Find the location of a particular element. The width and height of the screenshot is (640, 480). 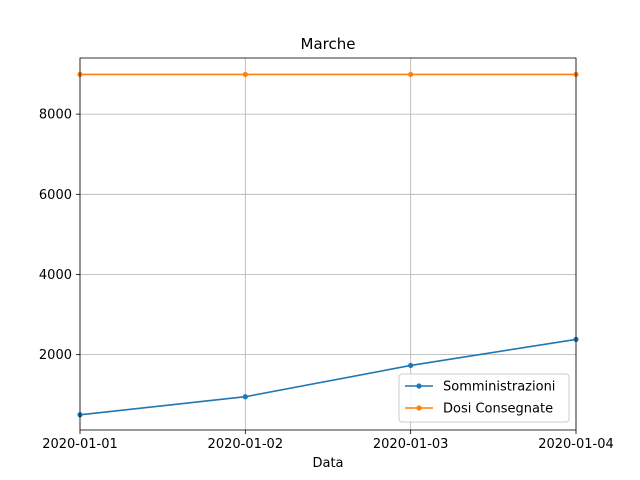

chart-title: Marche is located at coordinates (328, 44).